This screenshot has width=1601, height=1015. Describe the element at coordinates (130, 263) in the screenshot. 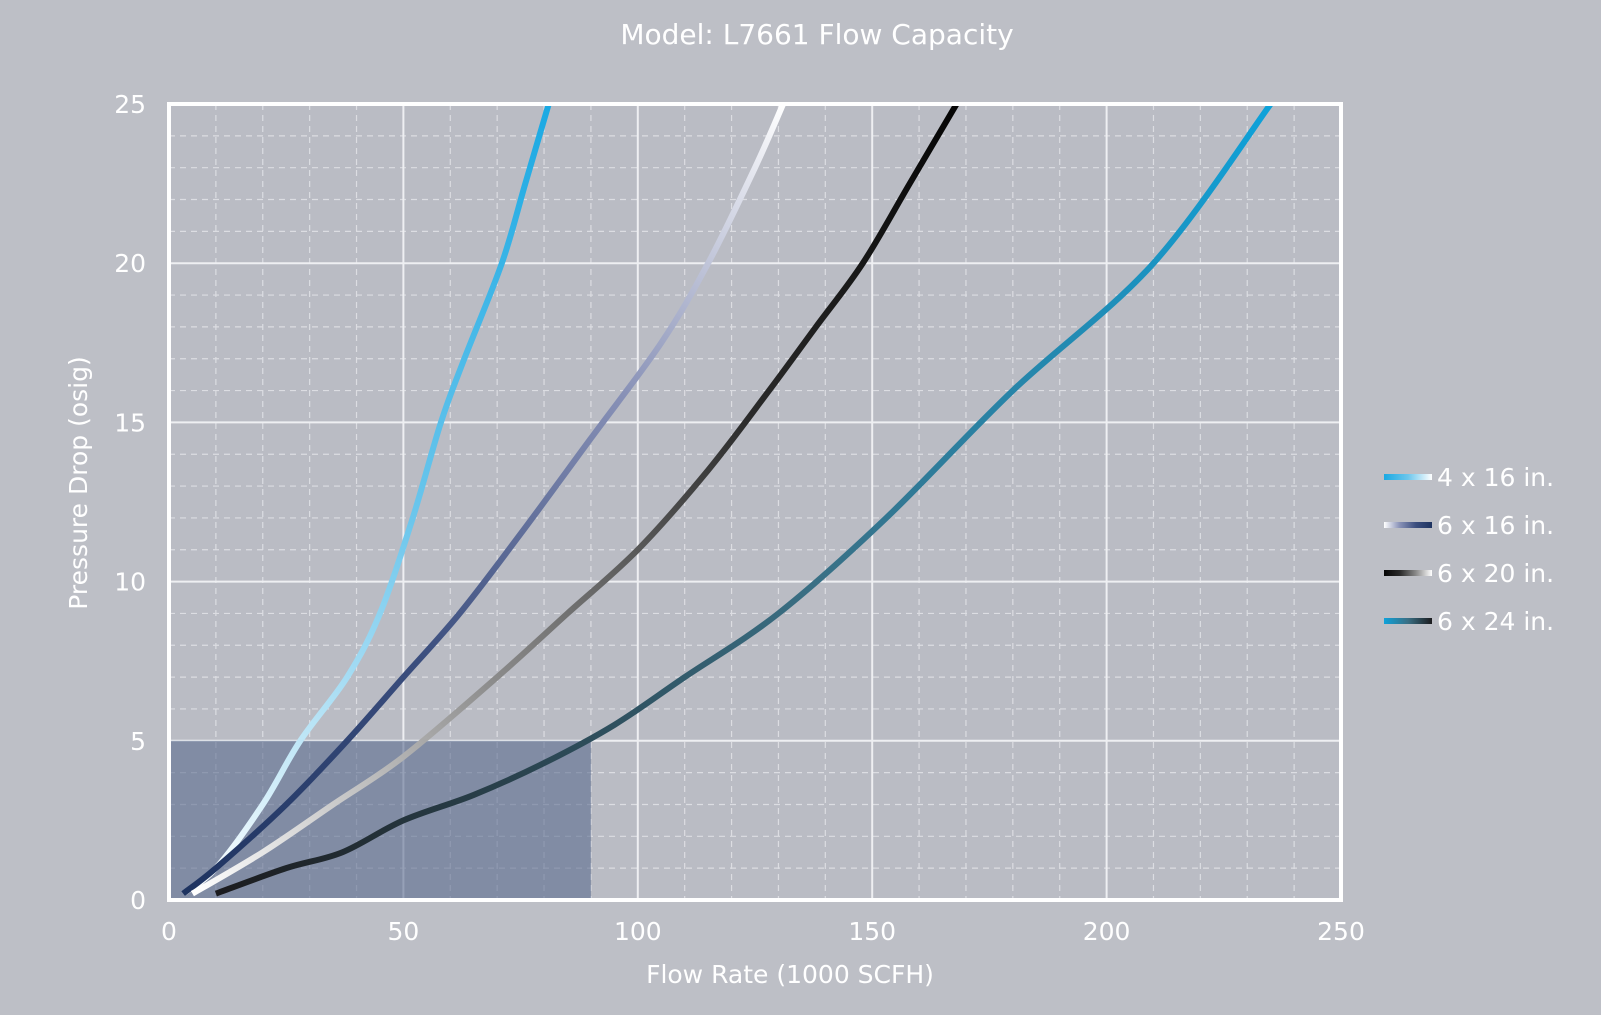

I see `y-tick-label: 20` at that location.